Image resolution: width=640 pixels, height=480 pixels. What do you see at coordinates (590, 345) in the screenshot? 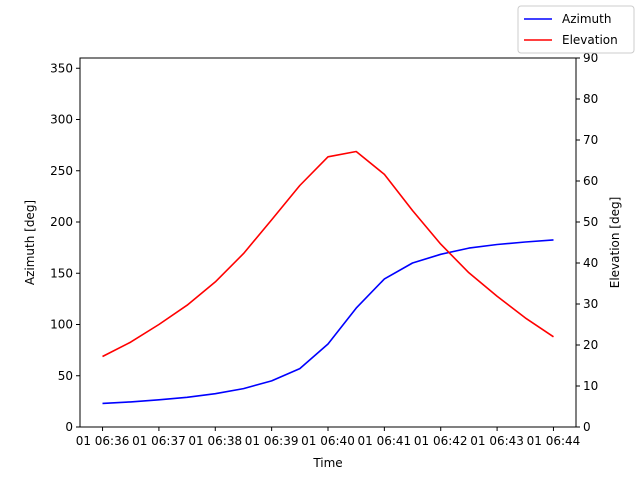
I see `y-right-tick-label: 20` at bounding box center [590, 345].